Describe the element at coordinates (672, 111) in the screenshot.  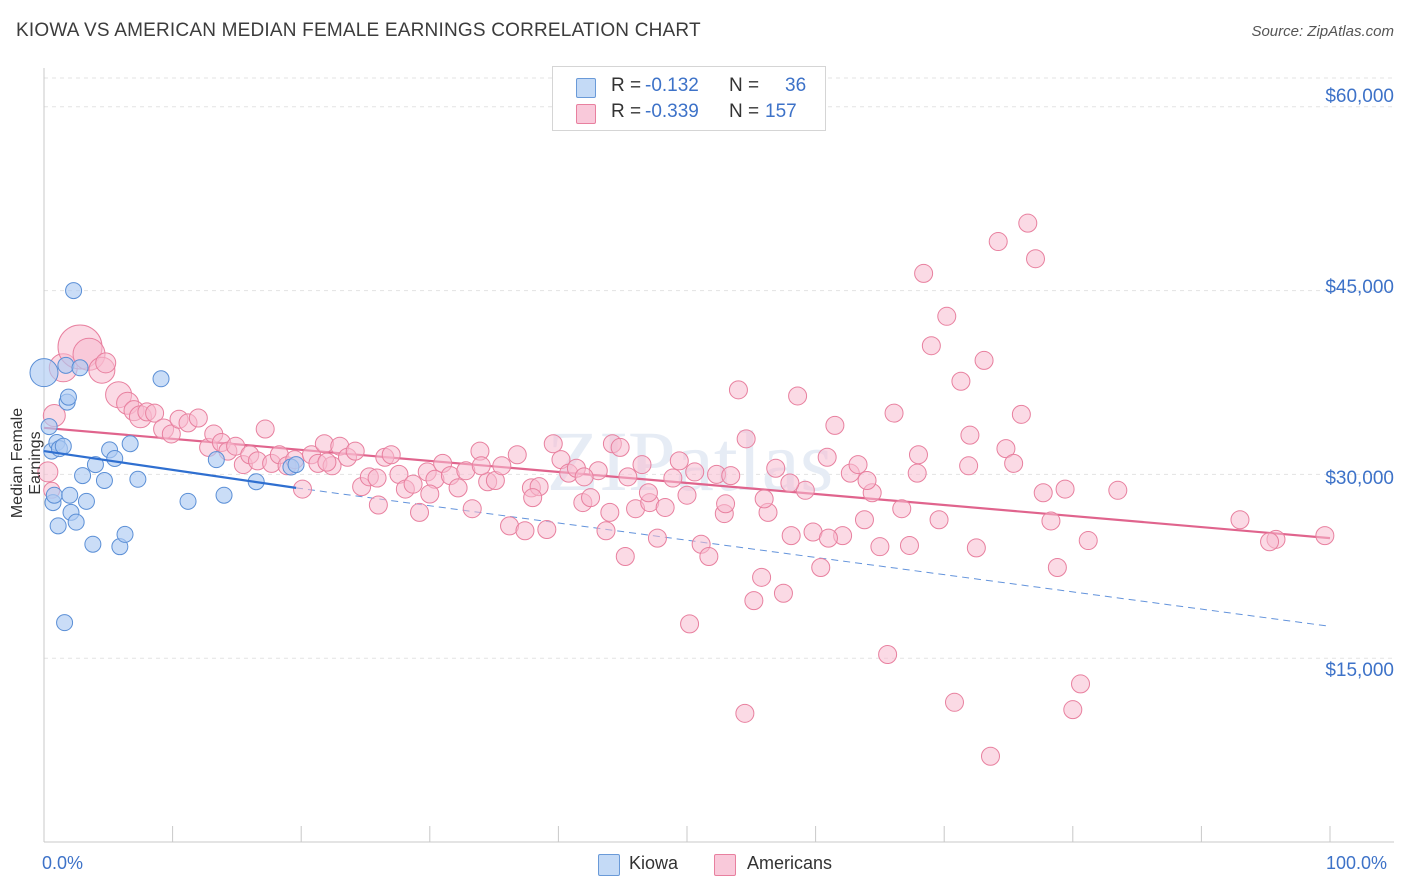
I see `r-value: -0.339` at that location.